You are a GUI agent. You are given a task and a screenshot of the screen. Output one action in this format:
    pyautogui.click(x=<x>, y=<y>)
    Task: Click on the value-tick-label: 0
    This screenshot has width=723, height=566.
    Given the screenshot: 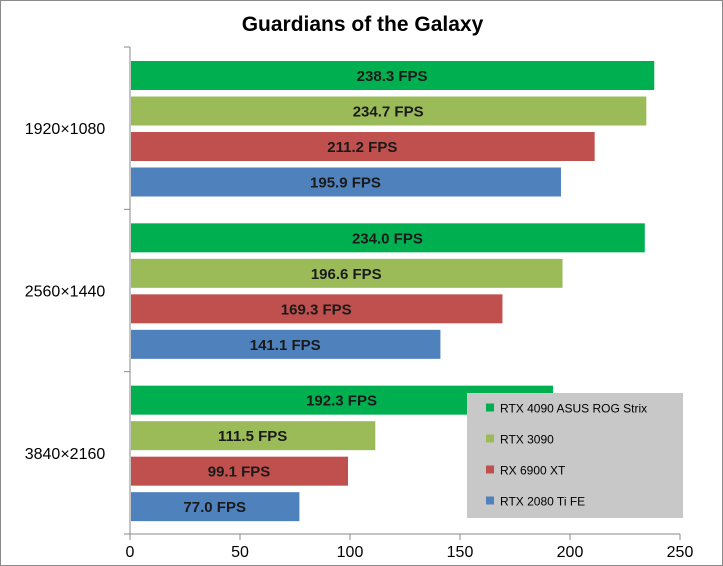 What is the action you would take?
    pyautogui.click(x=130, y=552)
    